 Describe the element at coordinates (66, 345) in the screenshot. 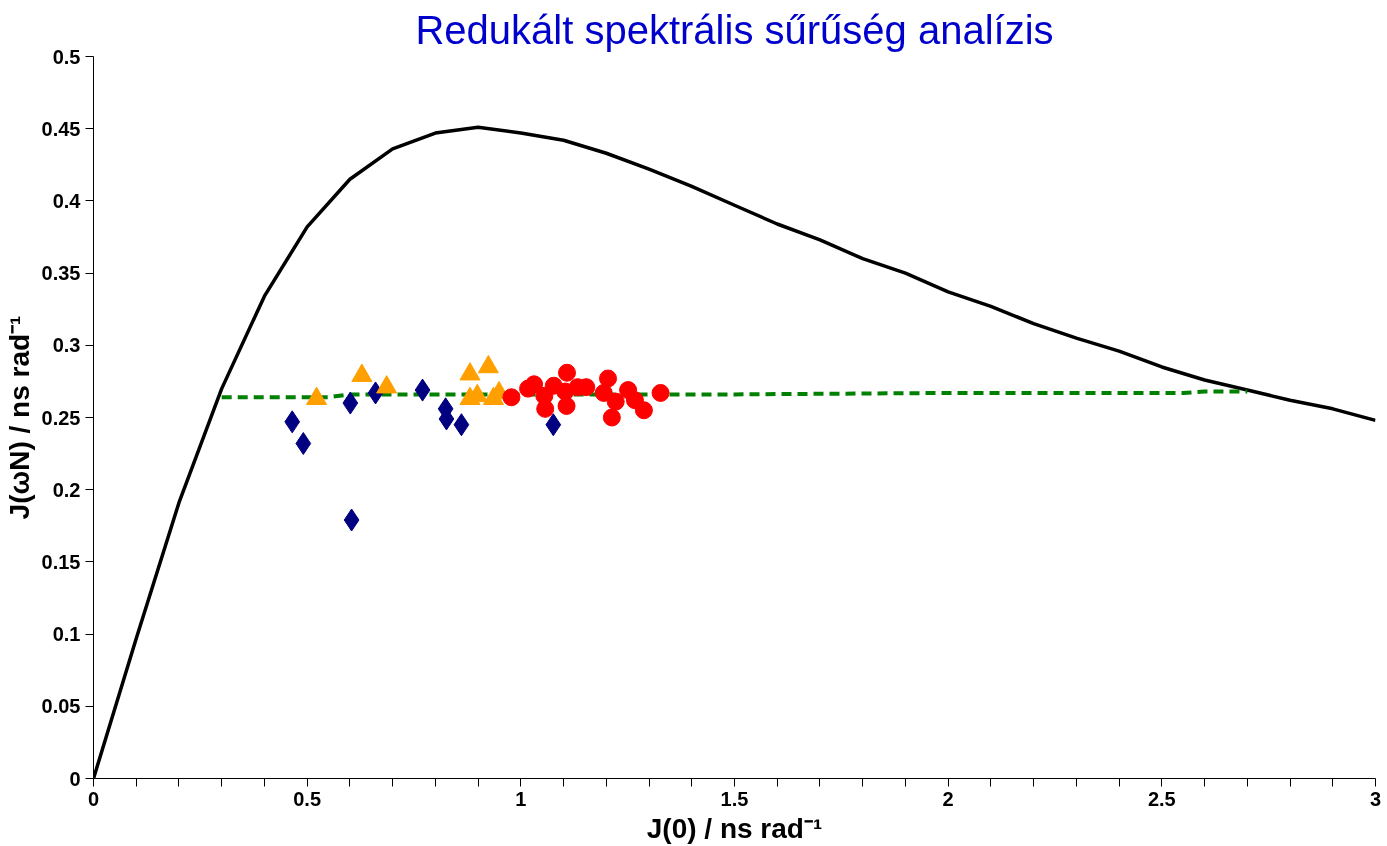

I see `y-tick-label: 0.3` at that location.